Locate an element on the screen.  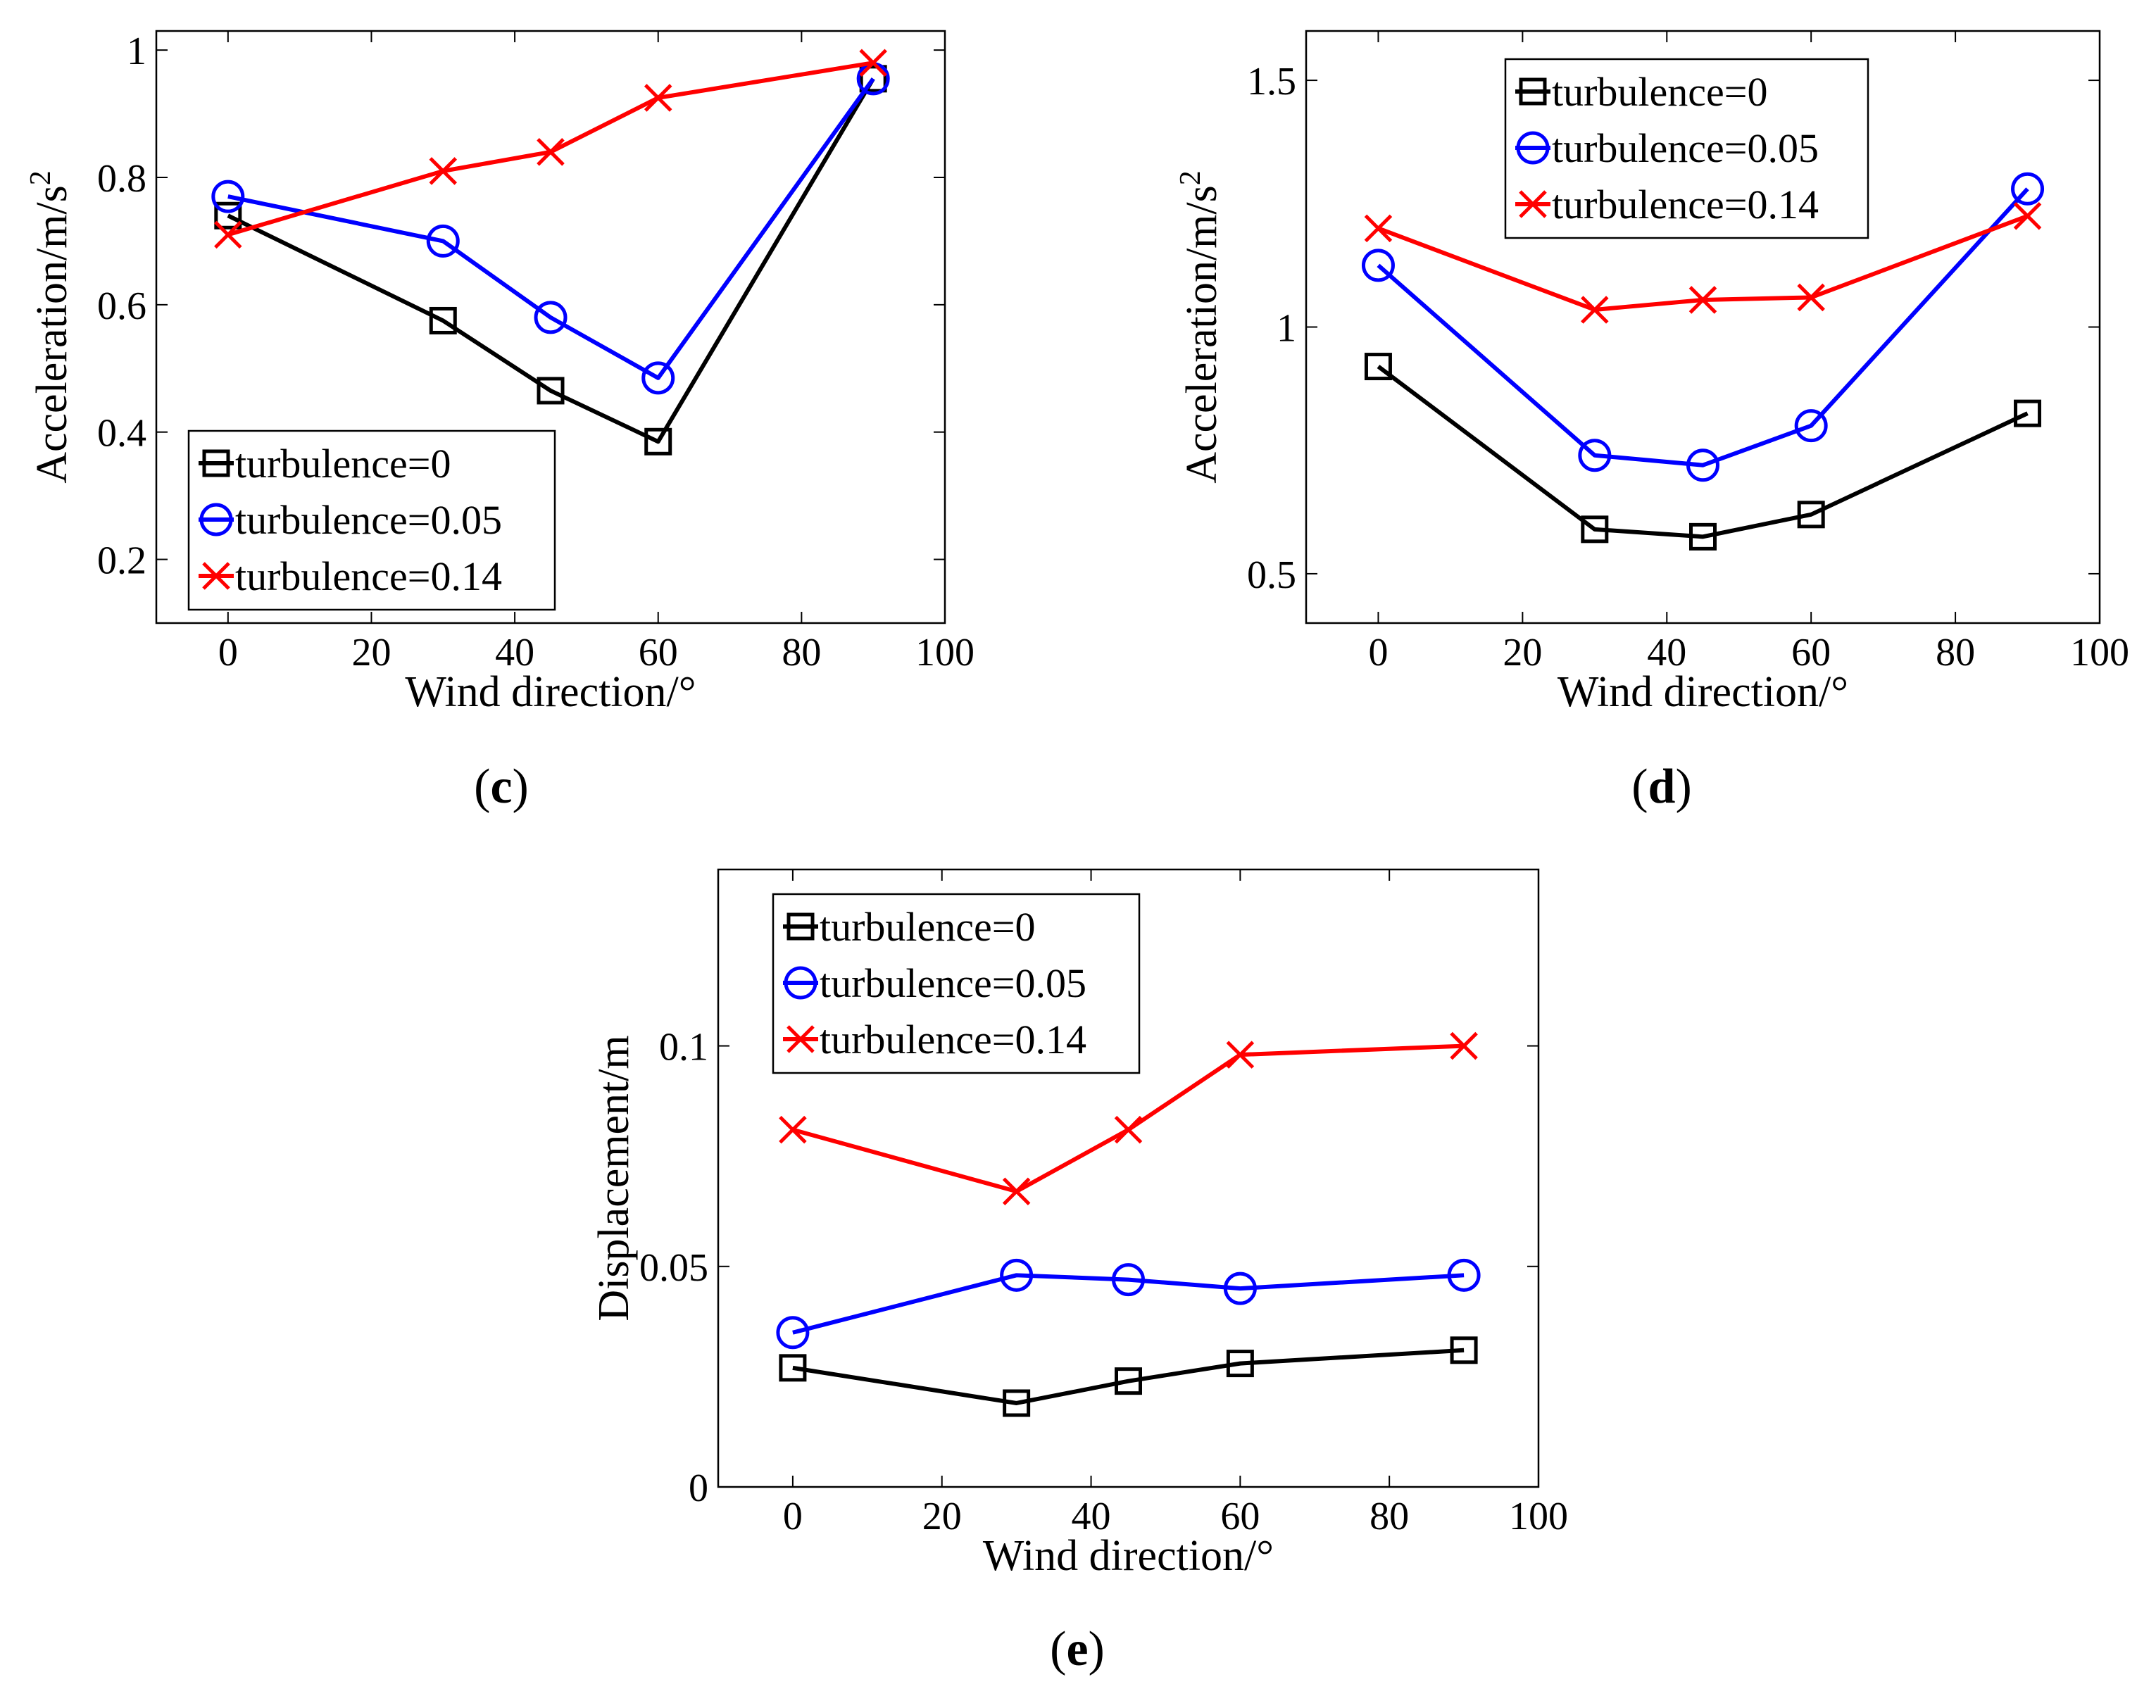
y-tick-label: 0 is located at coordinates (698, 1488).